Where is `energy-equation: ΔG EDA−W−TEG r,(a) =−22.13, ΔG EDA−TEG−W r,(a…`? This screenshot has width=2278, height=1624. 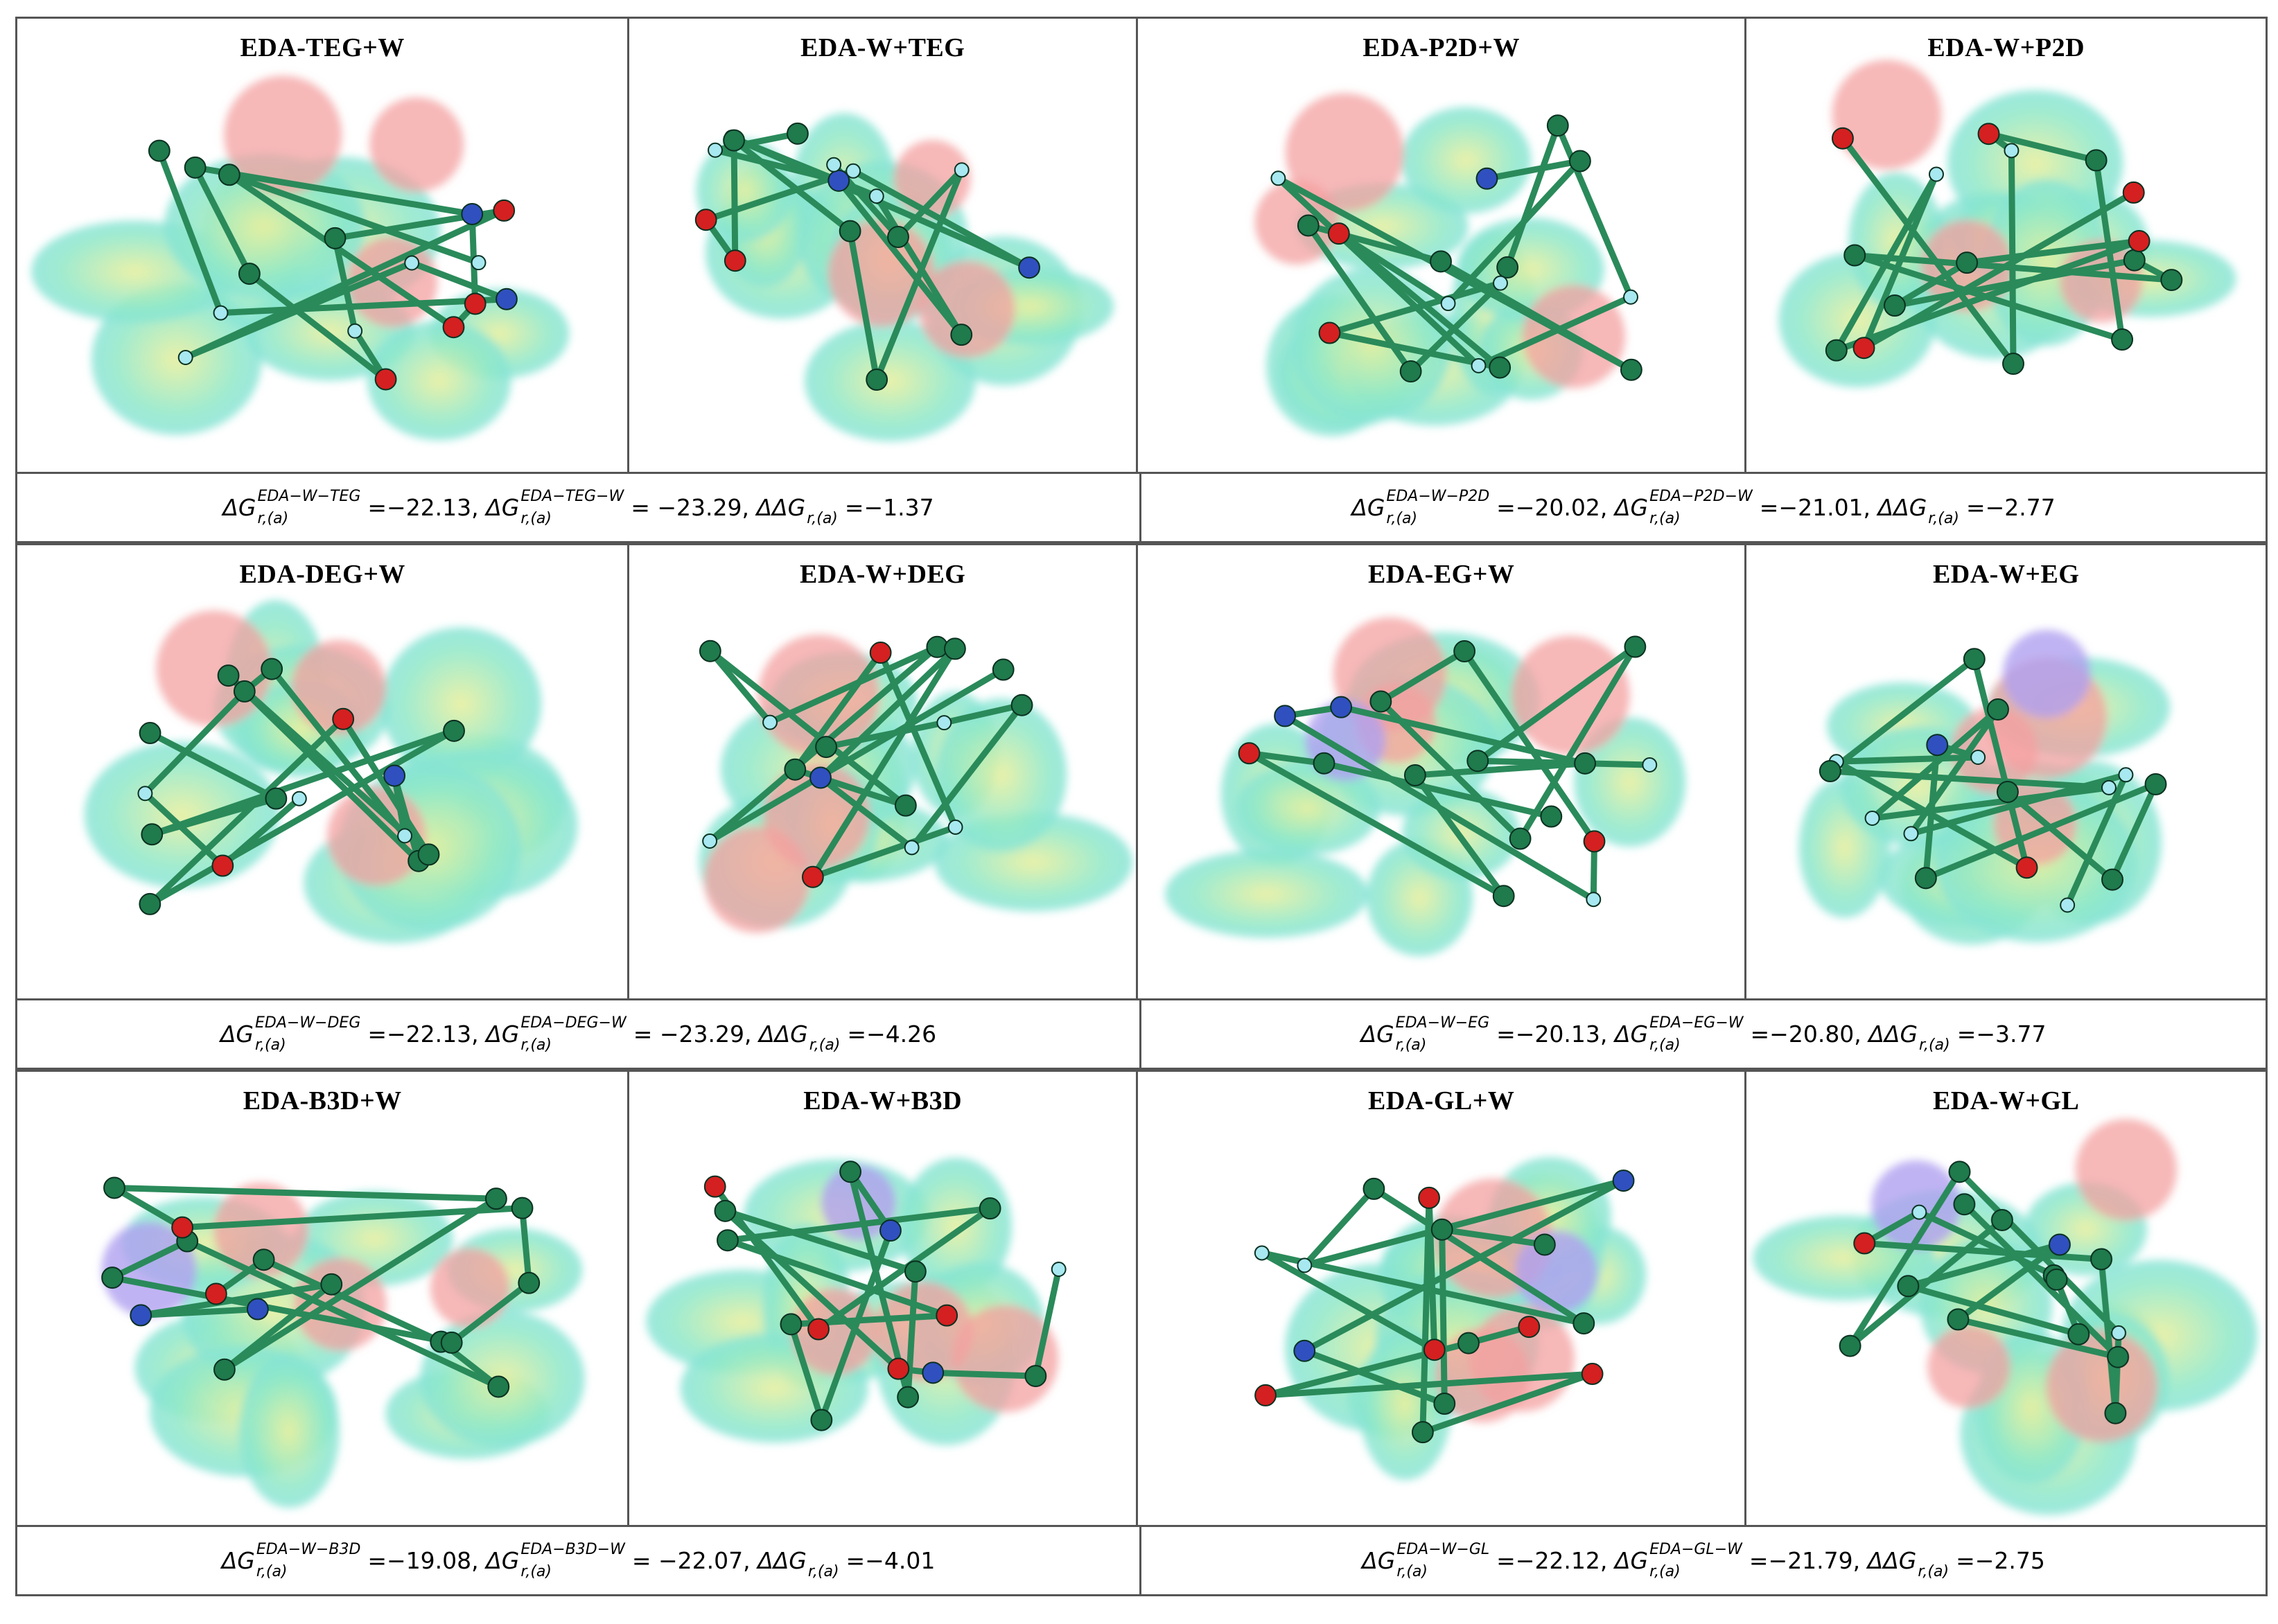
energy-equation: ΔG EDA−W−TEG r,(a) =−22.13, ΔG EDA−TEG−W r,(a… is located at coordinates (579, 507).